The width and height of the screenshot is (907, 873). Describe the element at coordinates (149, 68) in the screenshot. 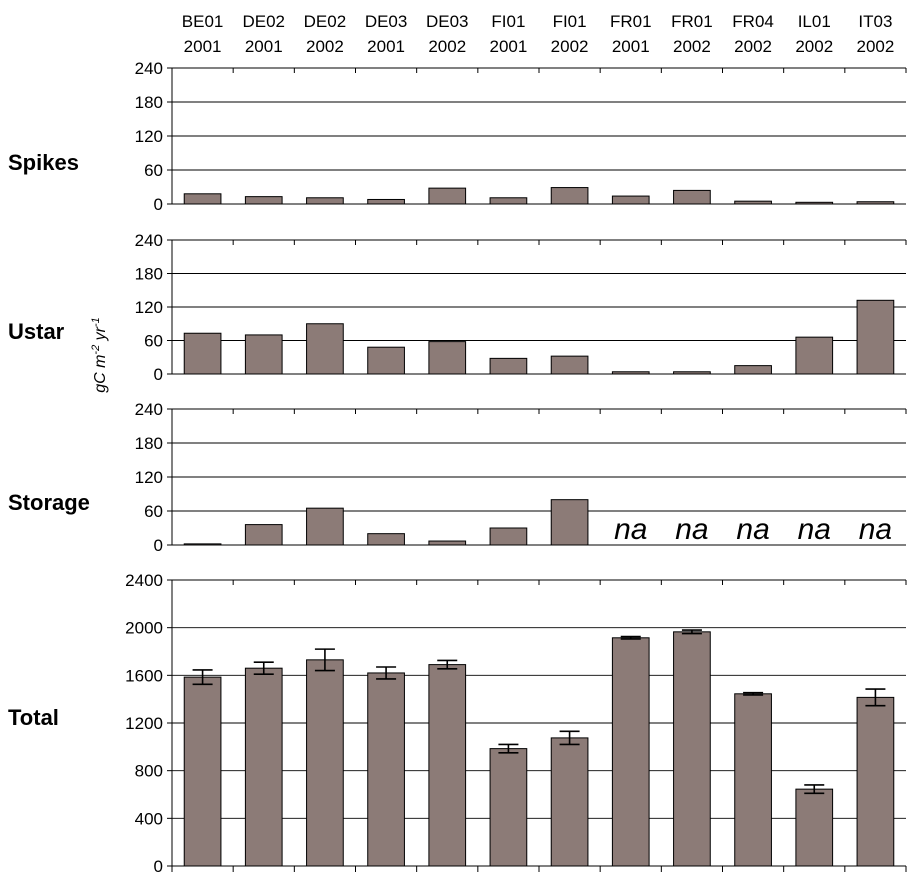

I see `spikes-y-tick-label: 240` at that location.